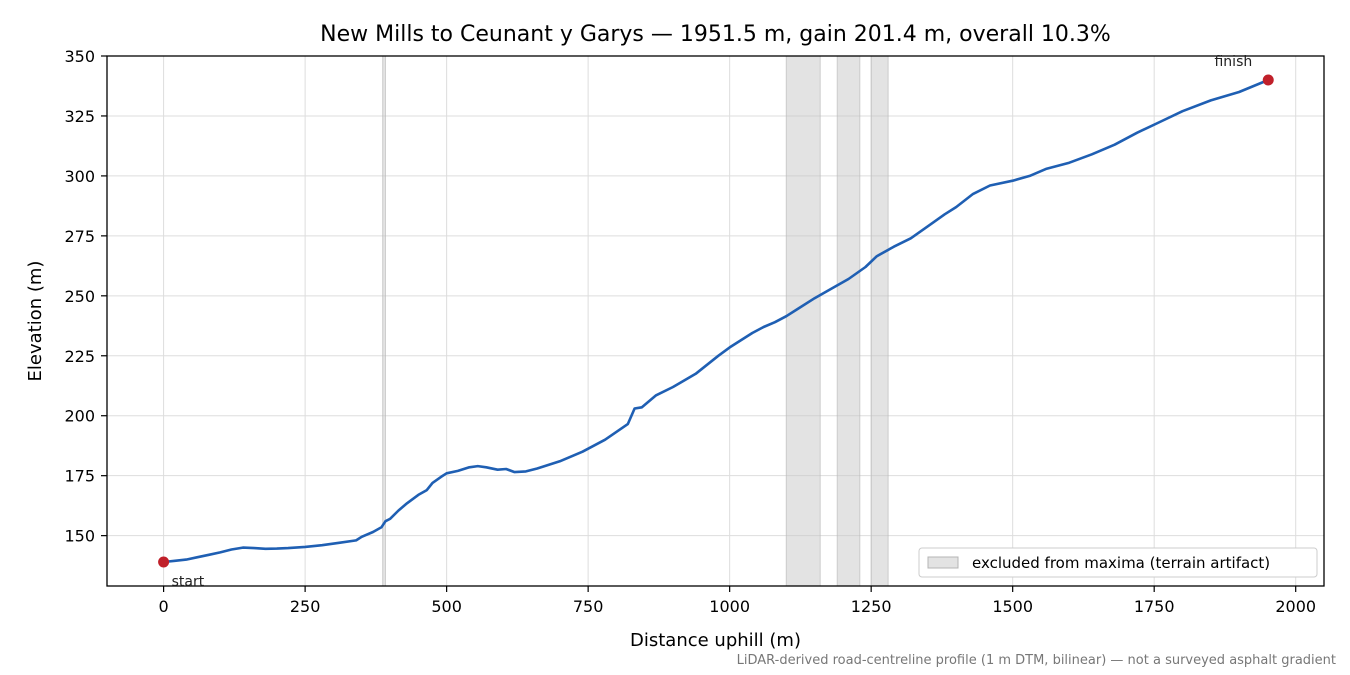  I want to click on y-tick-label: 250, so click(79, 296).